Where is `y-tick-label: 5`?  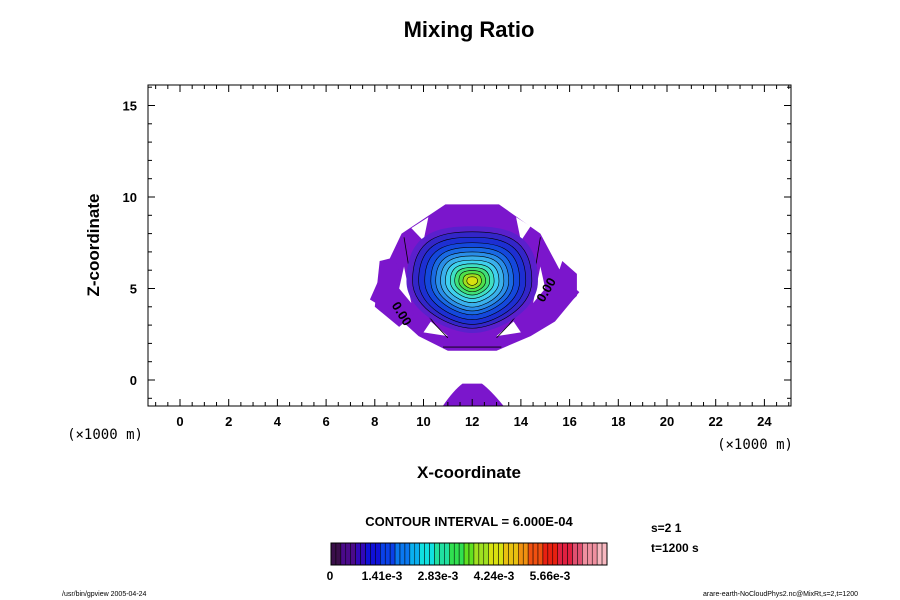 y-tick-label: 5 is located at coordinates (133, 289).